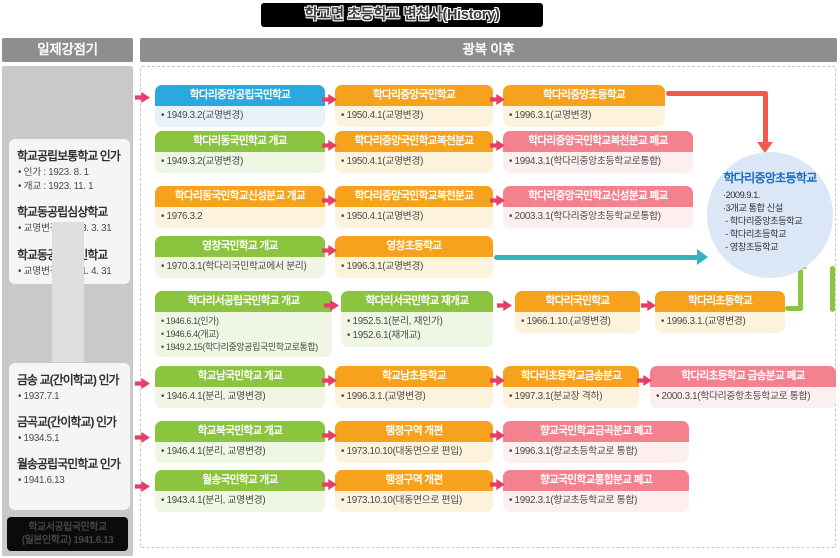  Describe the element at coordinates (234, 266) in the screenshot. I see `school-box-detail: • 1970.3.1(학다리국민학교에서 분리)` at that location.